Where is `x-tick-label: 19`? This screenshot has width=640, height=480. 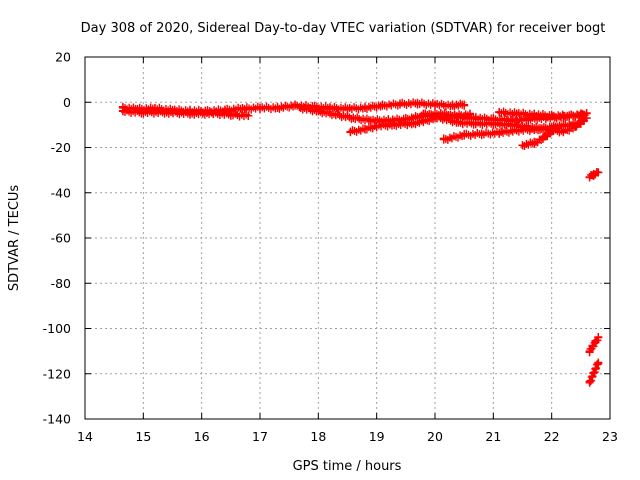
x-tick-label: 19 is located at coordinates (377, 436).